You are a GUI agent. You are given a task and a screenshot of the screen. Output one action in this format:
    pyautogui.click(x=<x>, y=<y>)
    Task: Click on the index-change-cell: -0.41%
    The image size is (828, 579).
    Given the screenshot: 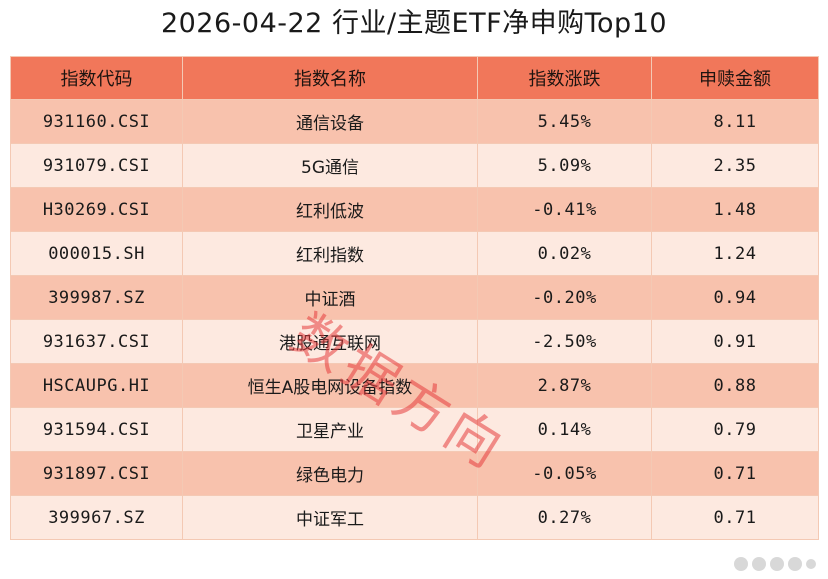 What is the action you would take?
    pyautogui.click(x=564, y=209)
    